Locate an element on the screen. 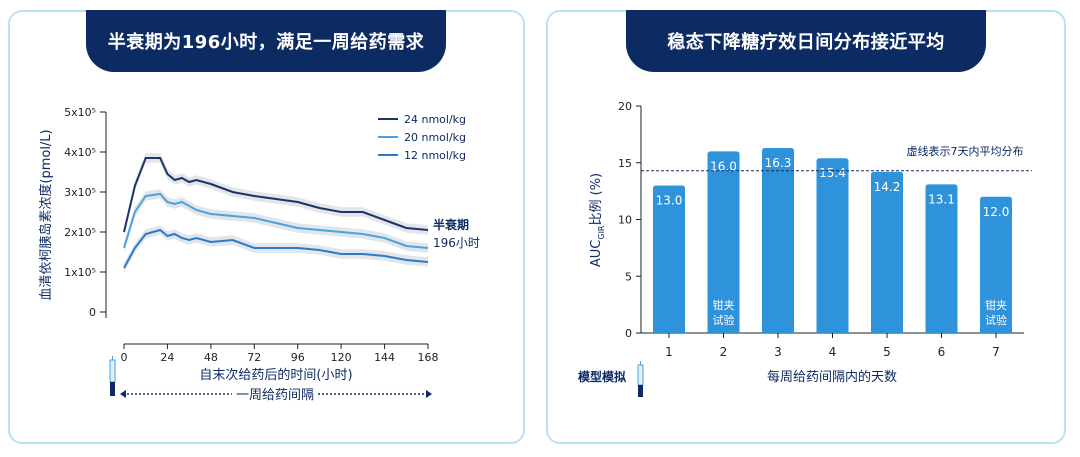 This screenshot has height=457, width=1080. right-panel-title: 稳态下降糖疗效日间分布接近平均 is located at coordinates (806, 41).